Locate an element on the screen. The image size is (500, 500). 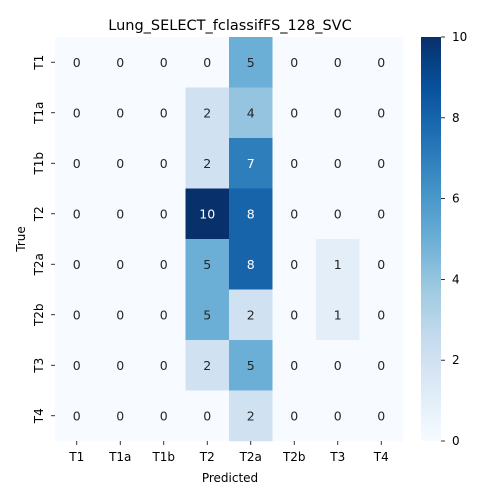
y-axis-ticks: T1 T1a T1b T2 T2a T2b T3 T4 is located at coordinates (43, 239).